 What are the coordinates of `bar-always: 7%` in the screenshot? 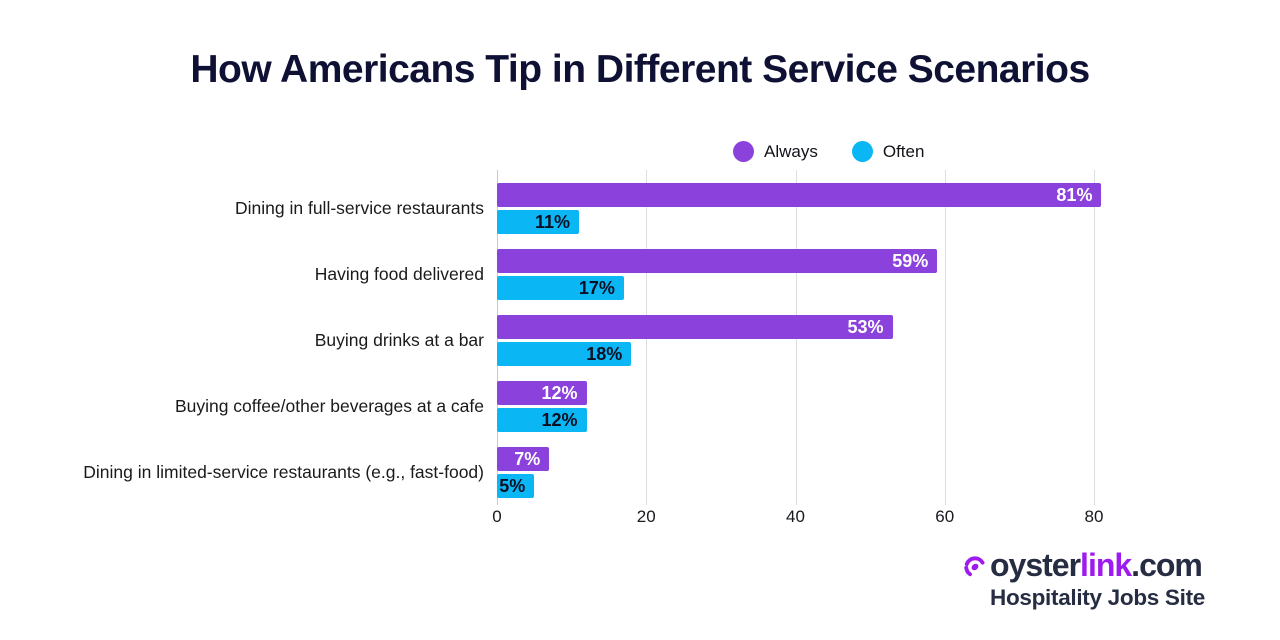 It's located at (523, 459).